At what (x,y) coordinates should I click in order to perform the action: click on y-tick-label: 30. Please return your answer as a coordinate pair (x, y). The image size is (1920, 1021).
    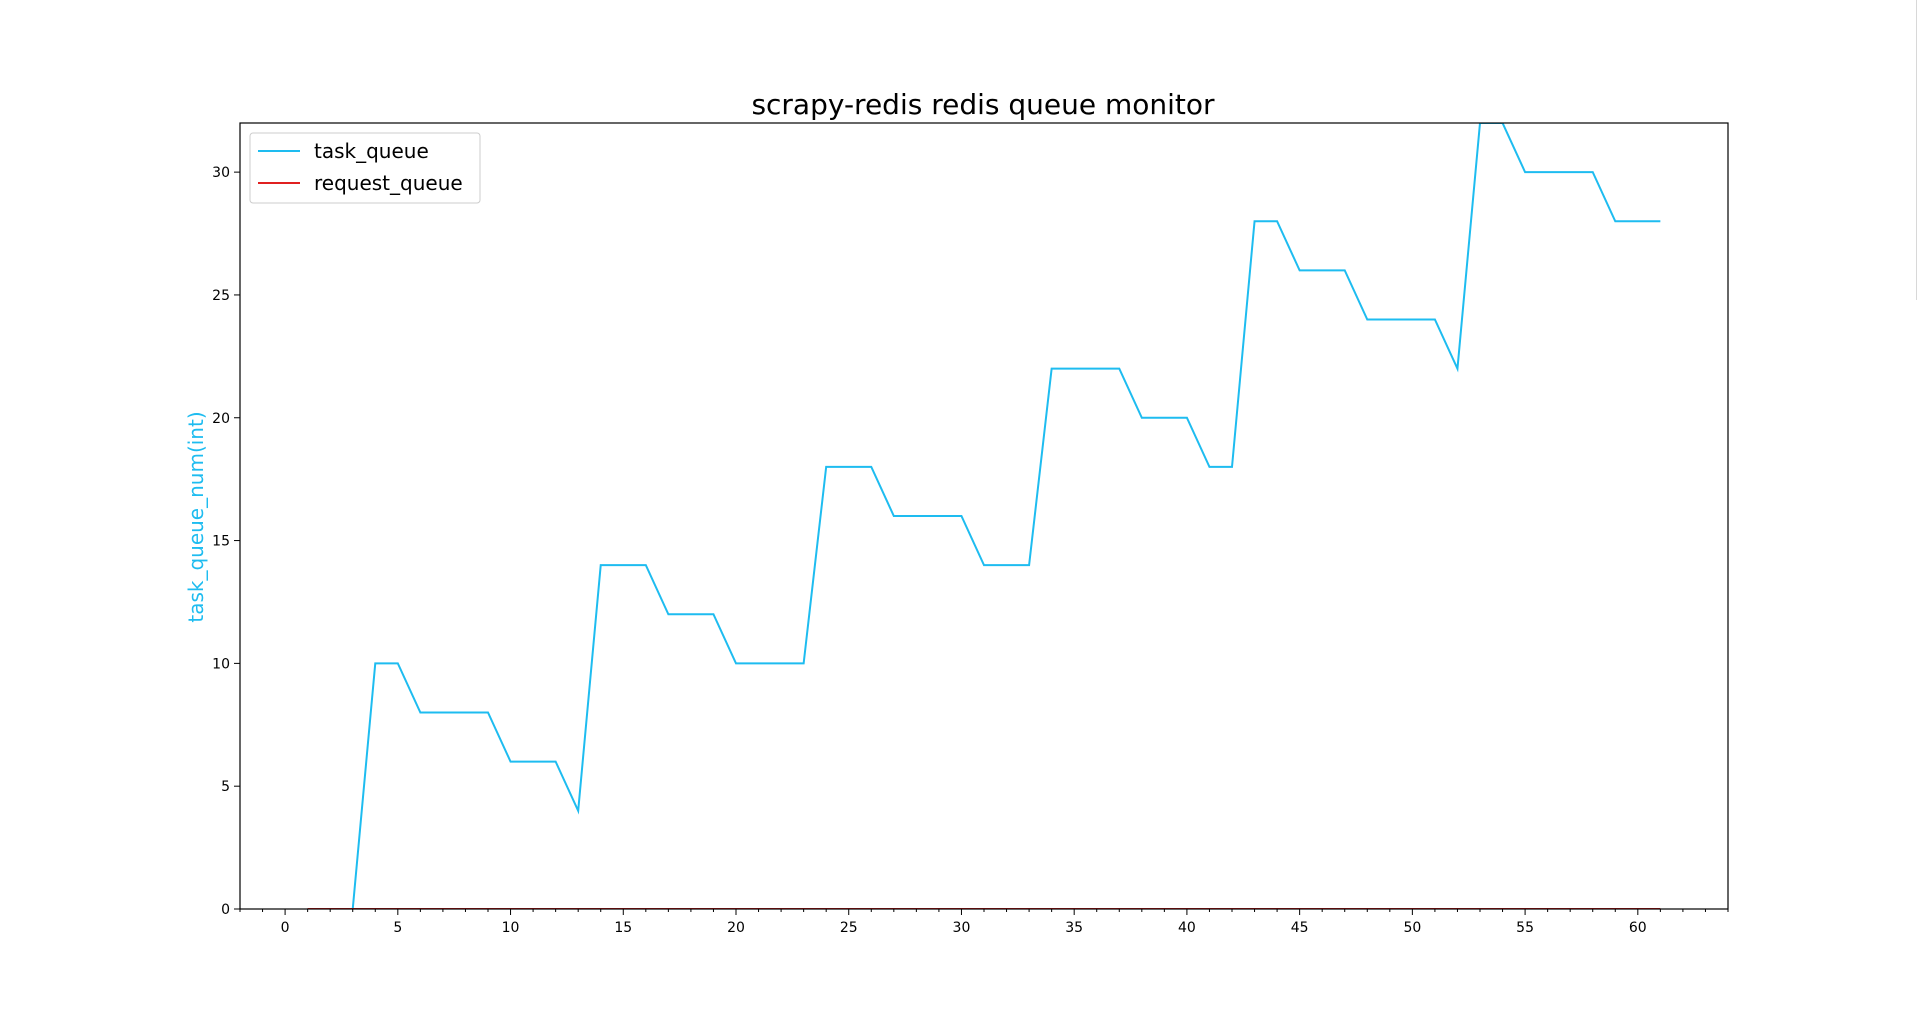
    Looking at the image, I should click on (221, 173).